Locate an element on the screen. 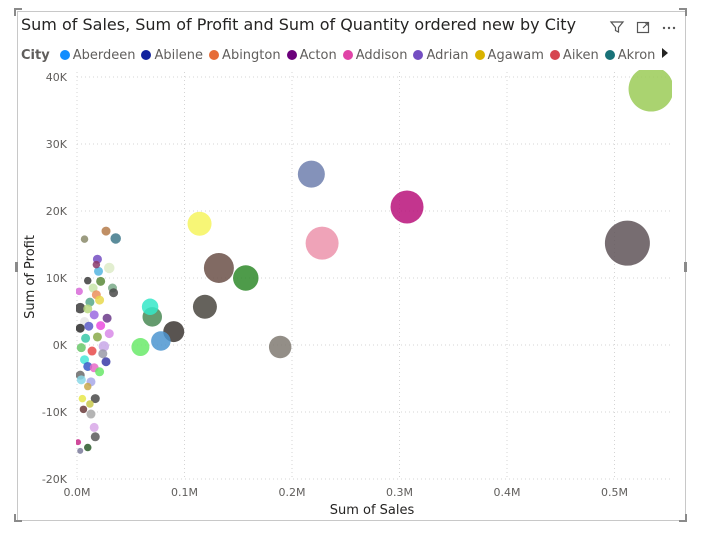 This screenshot has width=705, height=543. resize-handle-top-right is located at coordinates (683, 12).